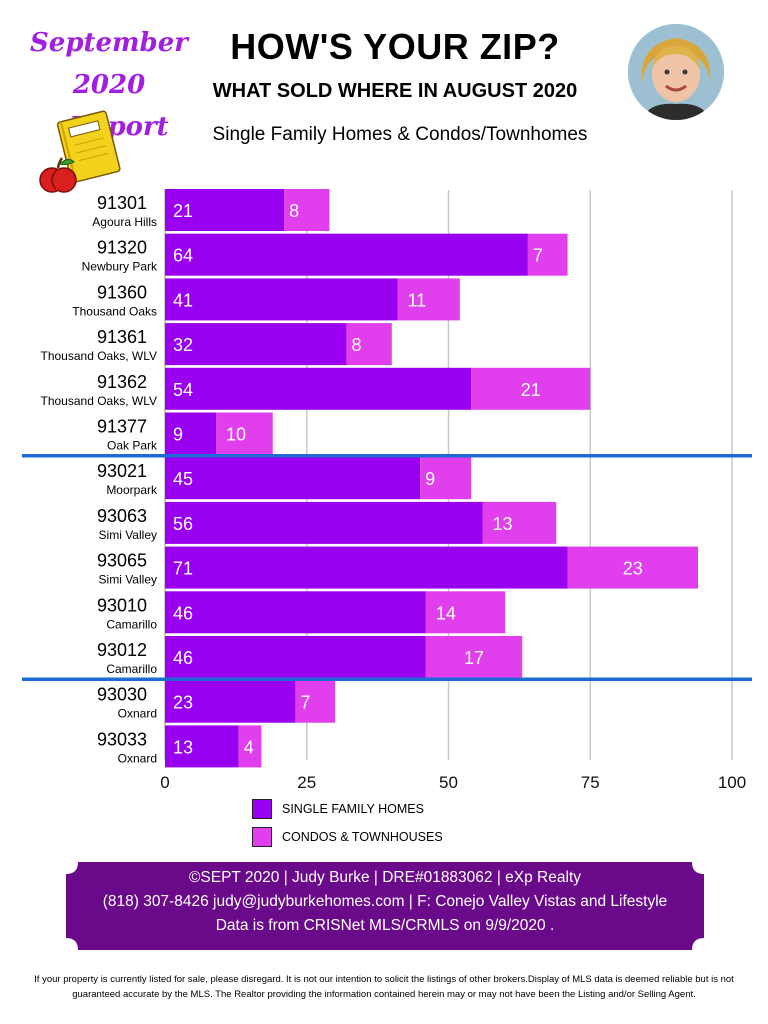  What do you see at coordinates (122, 516) in the screenshot?
I see `zip-label: 93063` at bounding box center [122, 516].